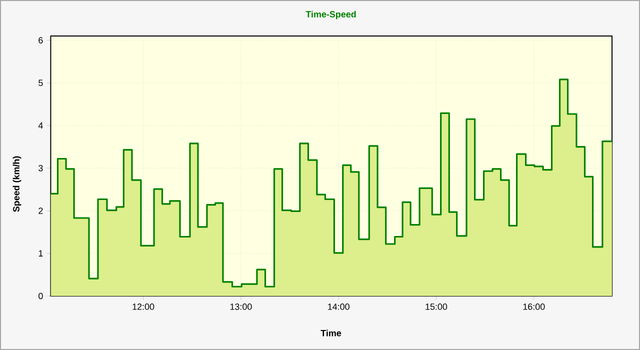  Describe the element at coordinates (40, 125) in the screenshot. I see `y-tick-label: 4` at that location.